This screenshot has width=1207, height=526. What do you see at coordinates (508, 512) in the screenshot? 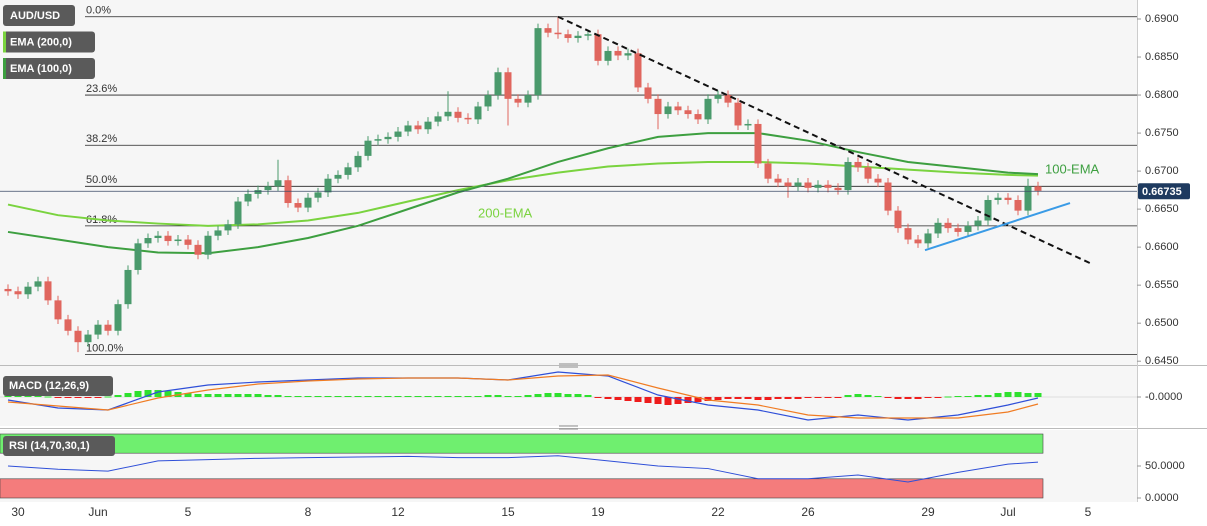
I see `x-tick-label: 15` at bounding box center [508, 512].